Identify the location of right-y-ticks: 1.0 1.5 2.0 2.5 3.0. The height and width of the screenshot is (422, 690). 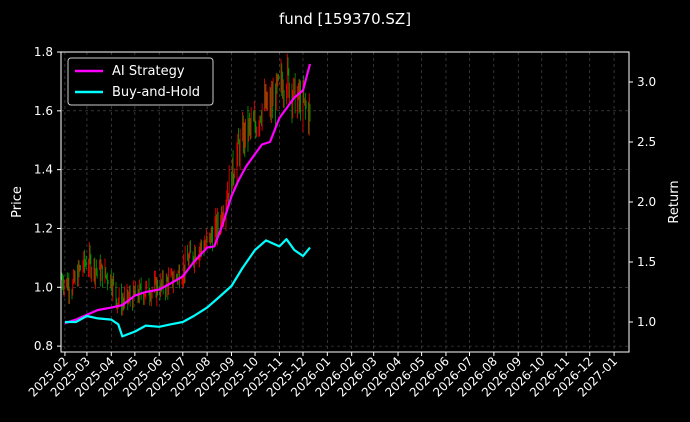
(642, 202).